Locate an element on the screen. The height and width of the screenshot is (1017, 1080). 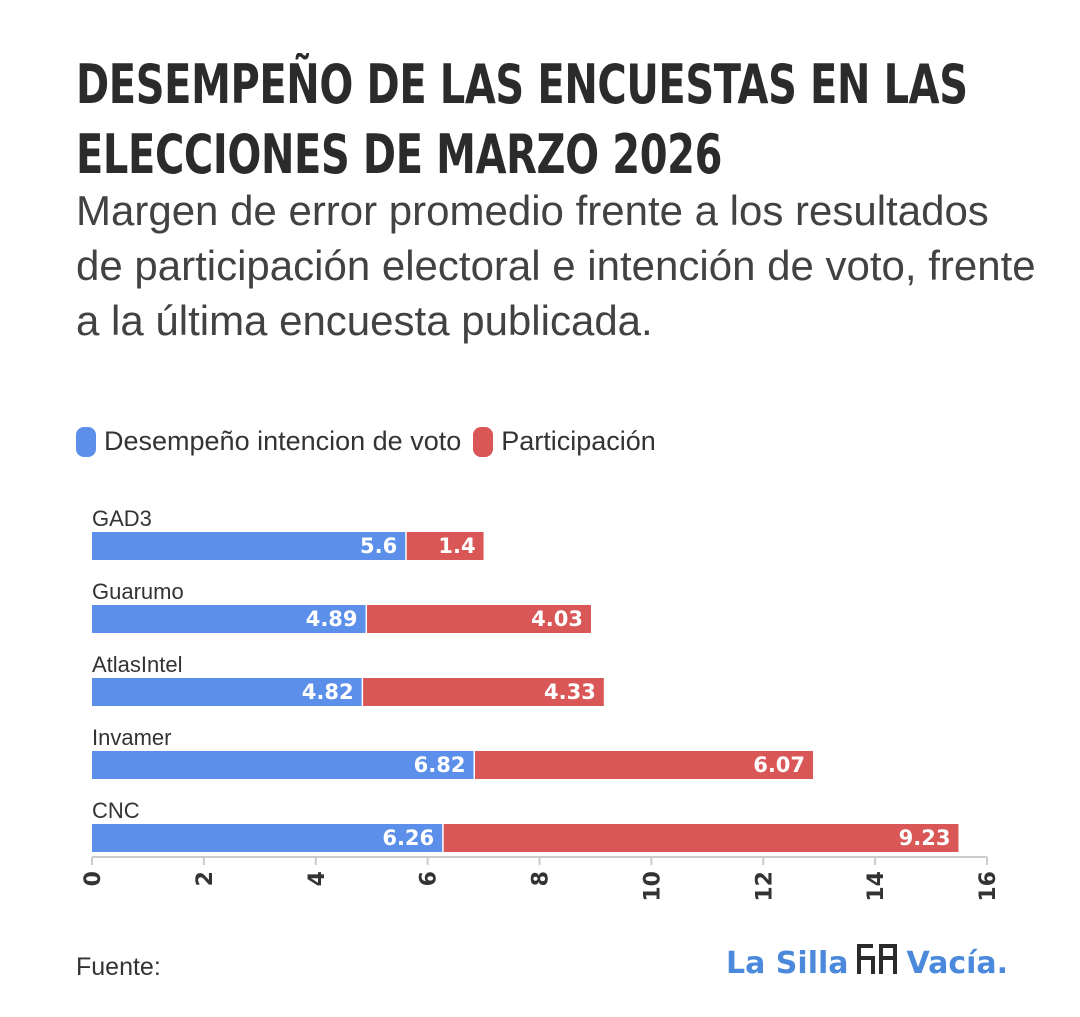
value-label-guarumo-series-1: 4.89 is located at coordinates (332, 619).